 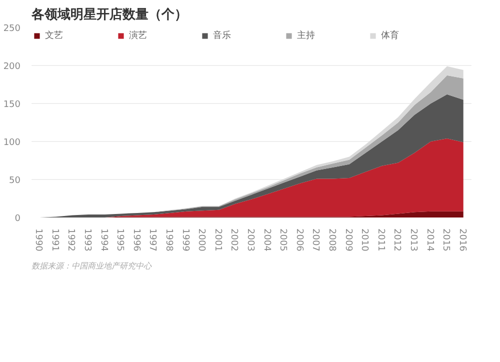 What do you see at coordinates (347, 240) in the screenshot?
I see `x-tick-label: 2009` at bounding box center [347, 240].